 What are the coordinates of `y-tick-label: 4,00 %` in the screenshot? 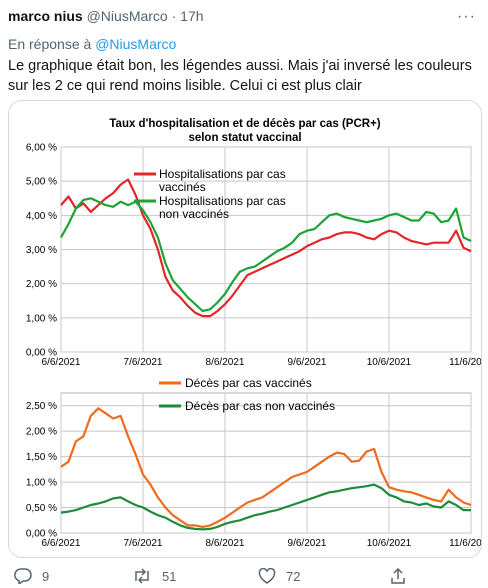 It's located at (41, 216).